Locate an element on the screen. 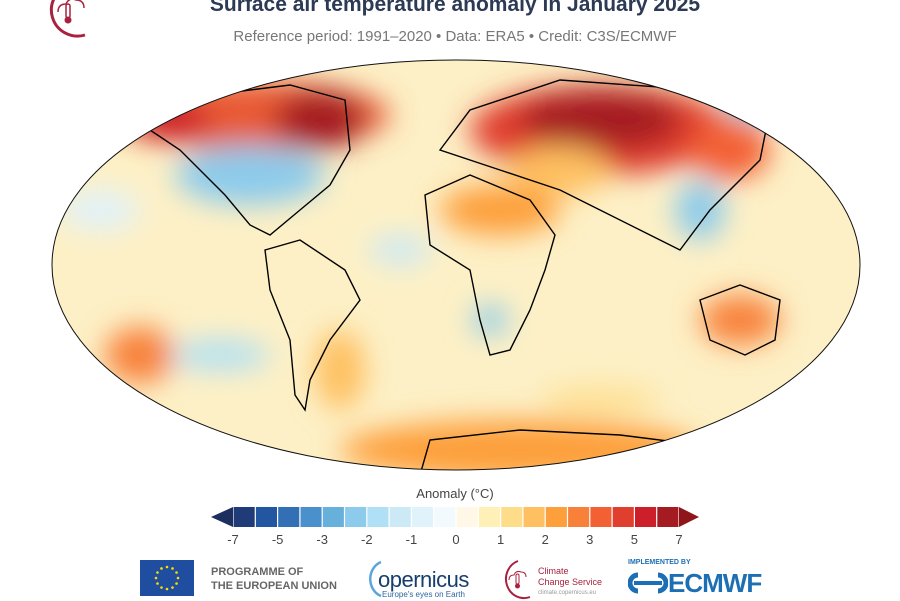 Image resolution: width=900 pixels, height=601 pixels. colorbar-tick-label: 5 is located at coordinates (634, 539).